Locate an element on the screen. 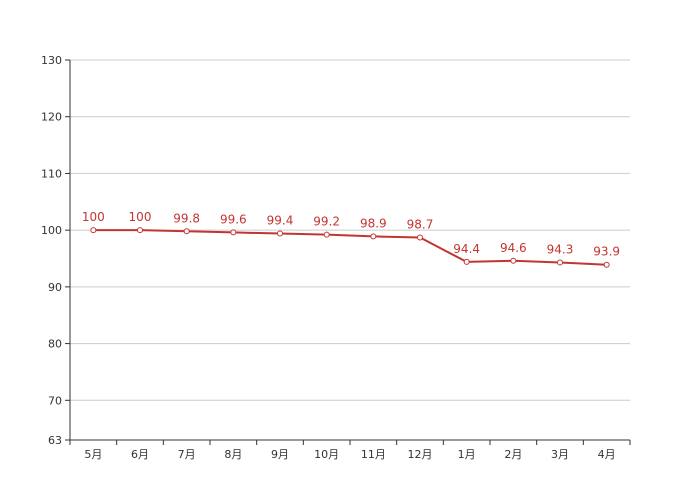 The height and width of the screenshot is (500, 700). series-polyline is located at coordinates (350, 247).